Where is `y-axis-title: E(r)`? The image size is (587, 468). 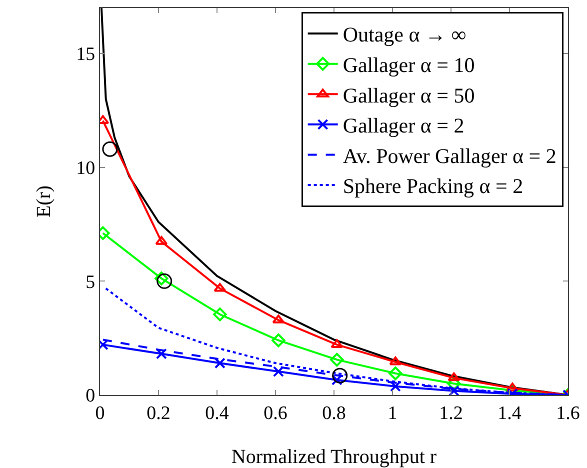
y-axis-title: E(r) is located at coordinates (43, 201).